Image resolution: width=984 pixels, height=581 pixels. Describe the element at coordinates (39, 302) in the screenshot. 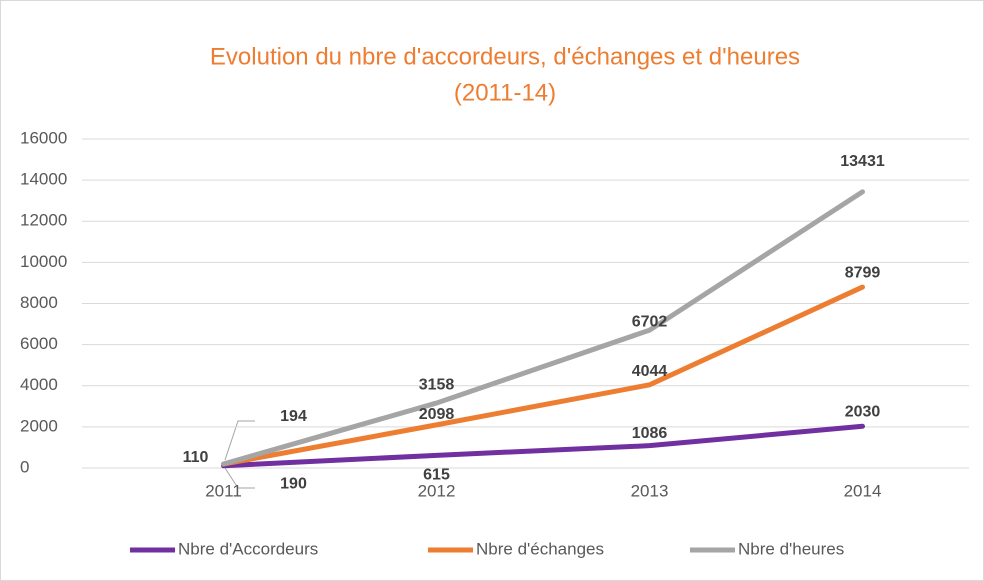

I see `y-tick-label: 8000` at that location.